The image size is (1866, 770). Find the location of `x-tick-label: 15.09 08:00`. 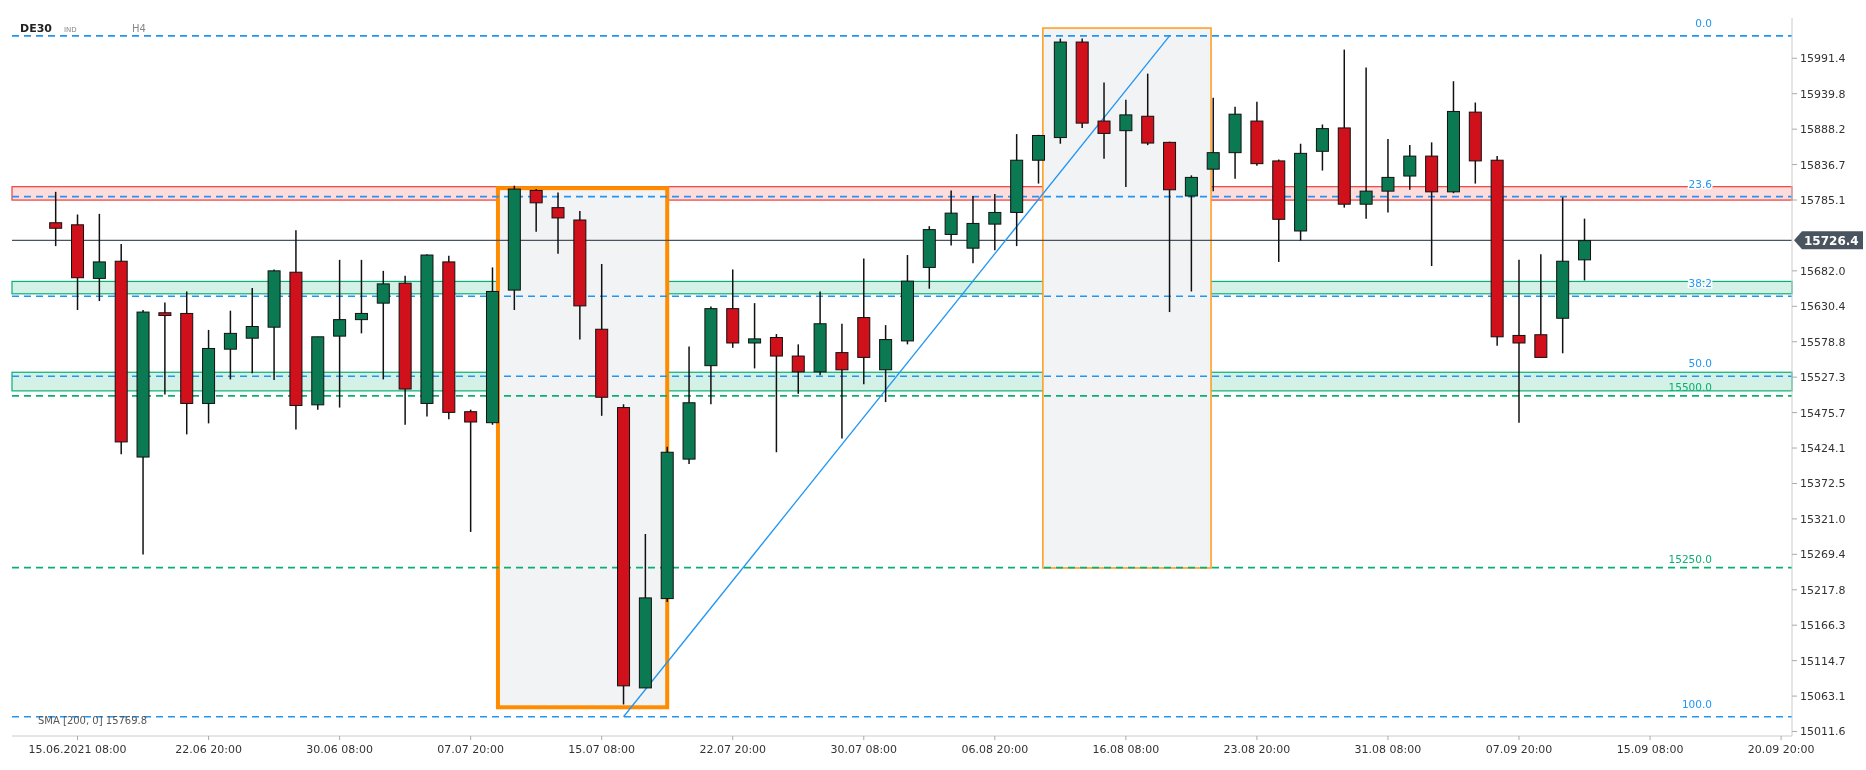

x-tick-label: 15.09 08:00 is located at coordinates (1650, 749).